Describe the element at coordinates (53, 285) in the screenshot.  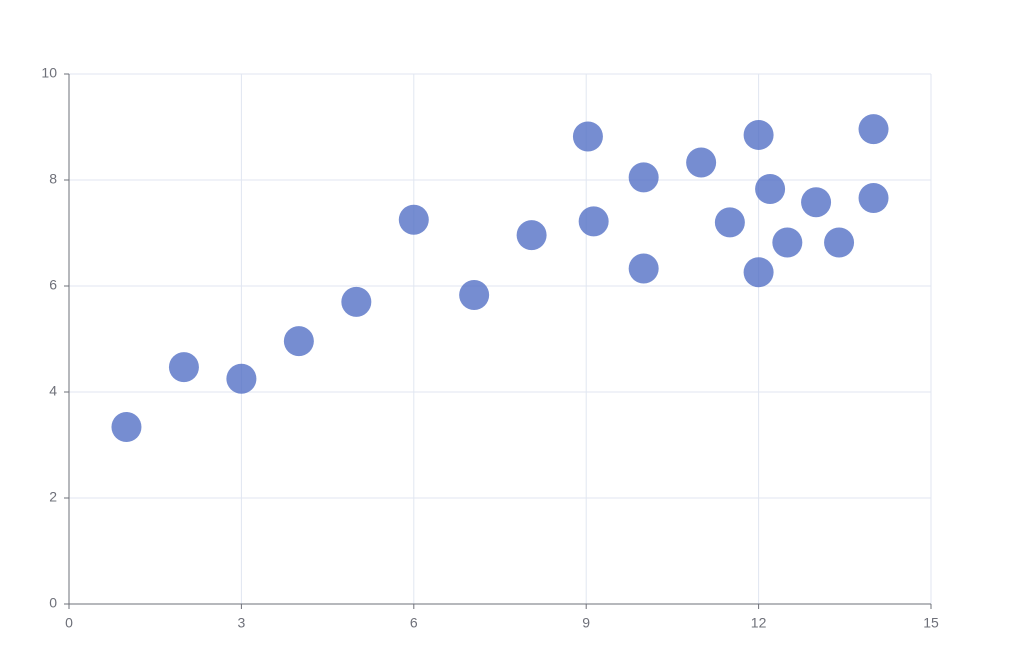
I see `y-tick-label: 6` at that location.